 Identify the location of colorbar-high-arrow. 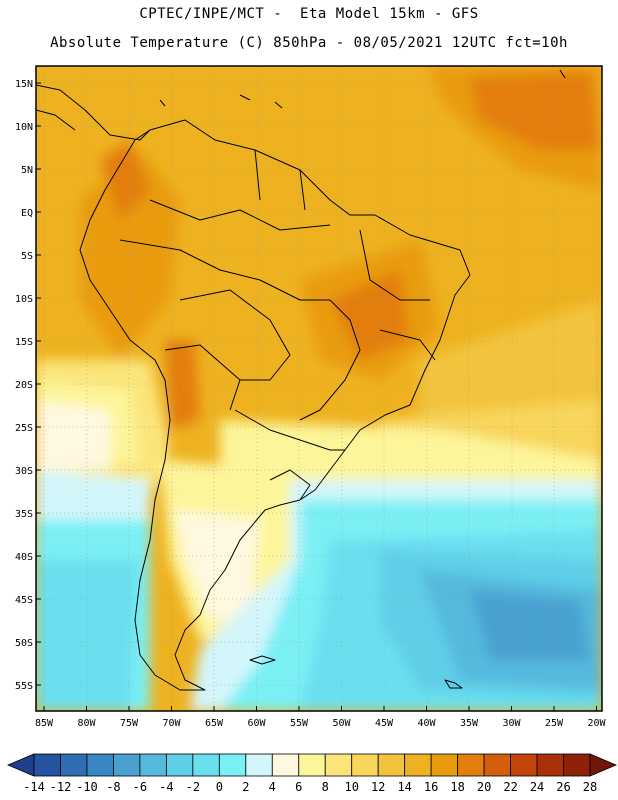
(603, 765).